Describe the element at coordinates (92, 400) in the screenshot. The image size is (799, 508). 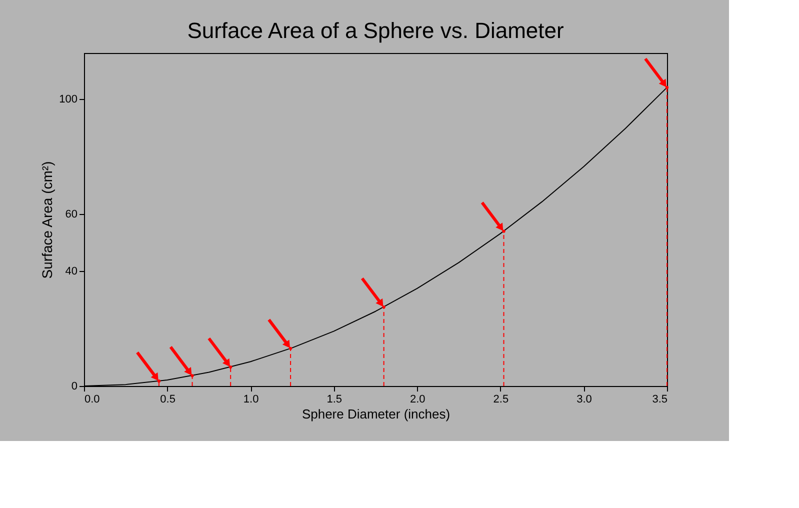
I see `x-tick-label: 0.0` at that location.